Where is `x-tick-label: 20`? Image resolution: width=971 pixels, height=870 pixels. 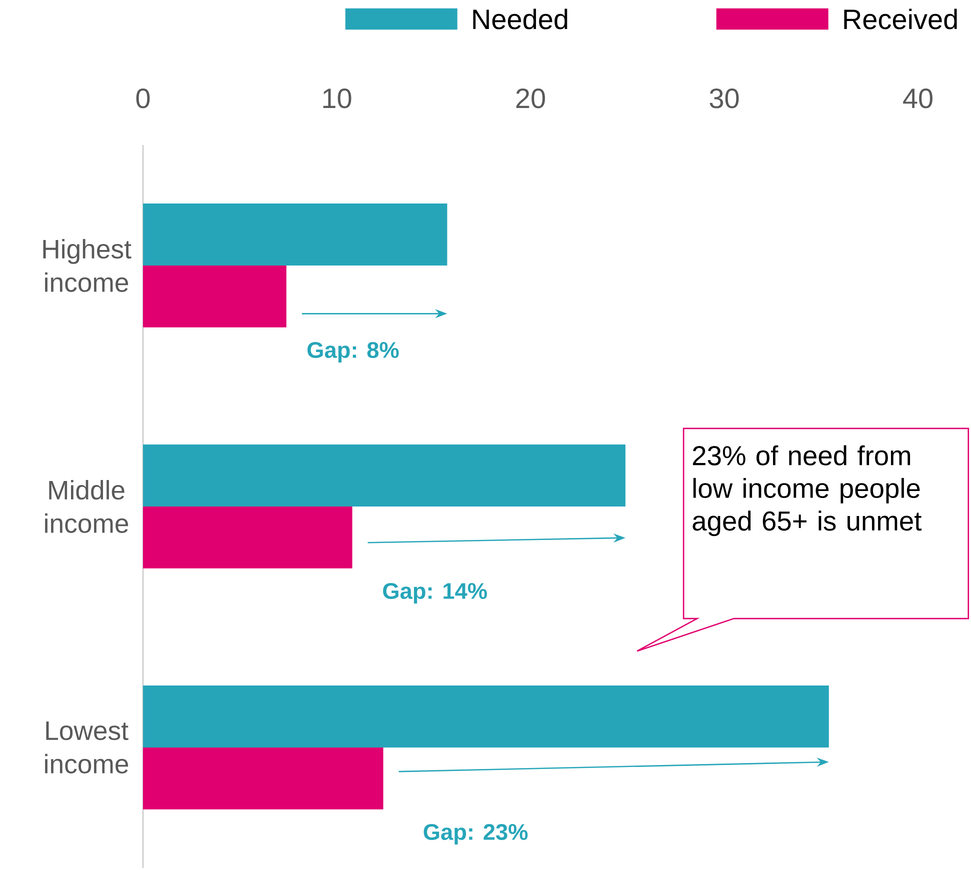
x-tick-label: 20 is located at coordinates (530, 98).